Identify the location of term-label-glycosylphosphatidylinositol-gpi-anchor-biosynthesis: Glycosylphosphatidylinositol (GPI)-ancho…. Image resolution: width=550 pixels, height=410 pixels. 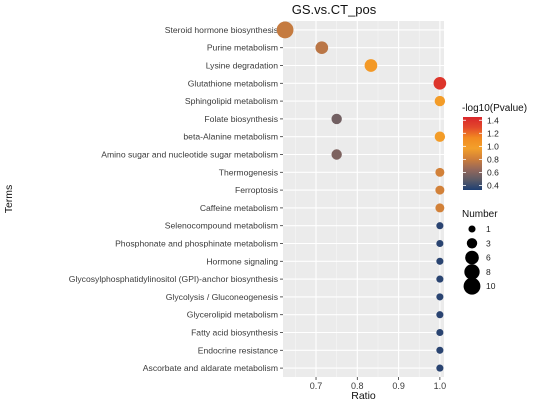
(173, 279).